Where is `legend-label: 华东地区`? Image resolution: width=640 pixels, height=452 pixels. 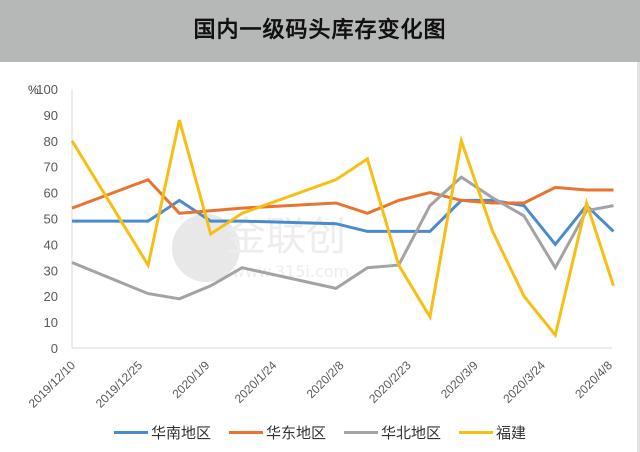
legend-label: 华东地区 is located at coordinates (295, 433).